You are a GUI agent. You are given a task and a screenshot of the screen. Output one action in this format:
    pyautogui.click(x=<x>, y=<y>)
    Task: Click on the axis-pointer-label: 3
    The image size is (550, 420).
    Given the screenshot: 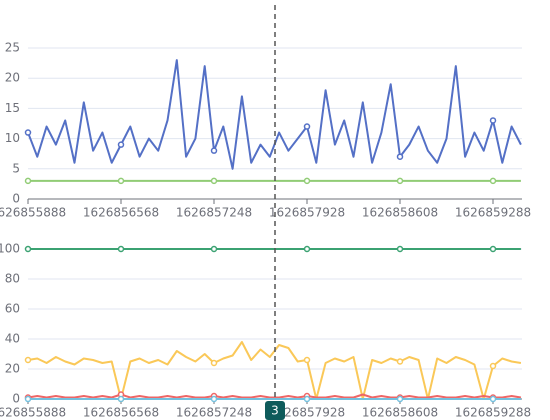 What is the action you would take?
    pyautogui.click(x=275, y=411)
    